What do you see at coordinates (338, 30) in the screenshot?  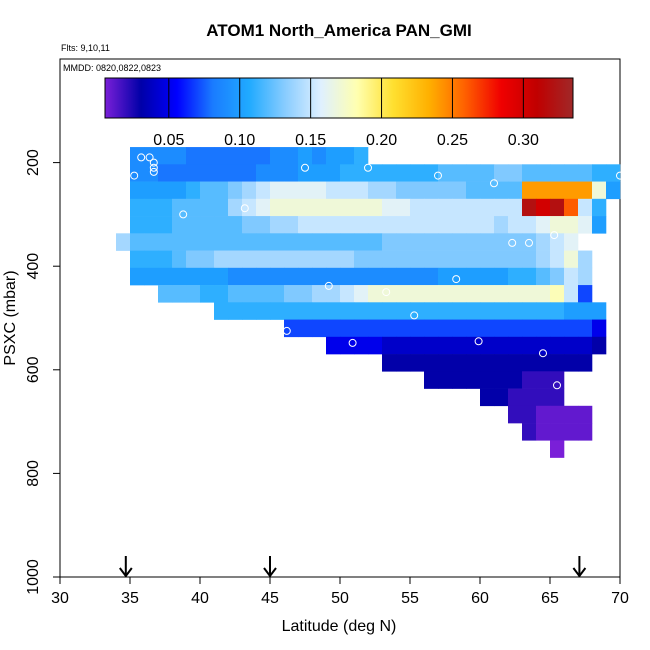 I see `chart-title: ATOM1 North_America PAN_GMI` at bounding box center [338, 30].